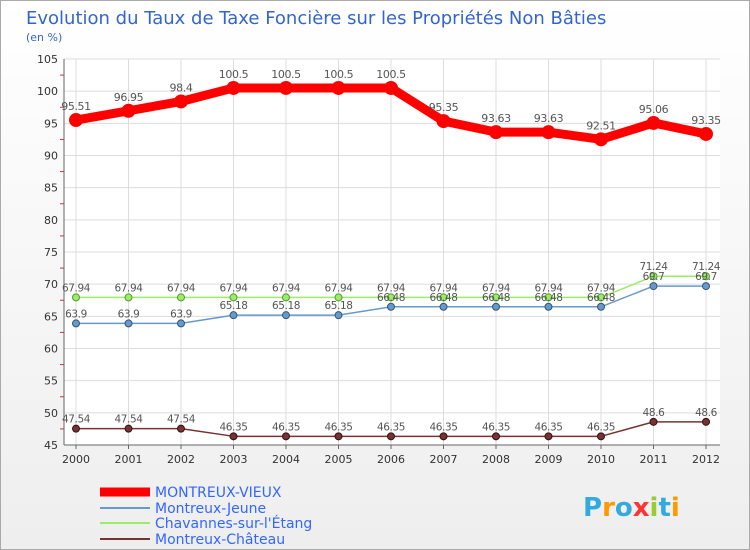  Describe the element at coordinates (601, 125) in the screenshot. I see `data-label: 92.51` at that location.